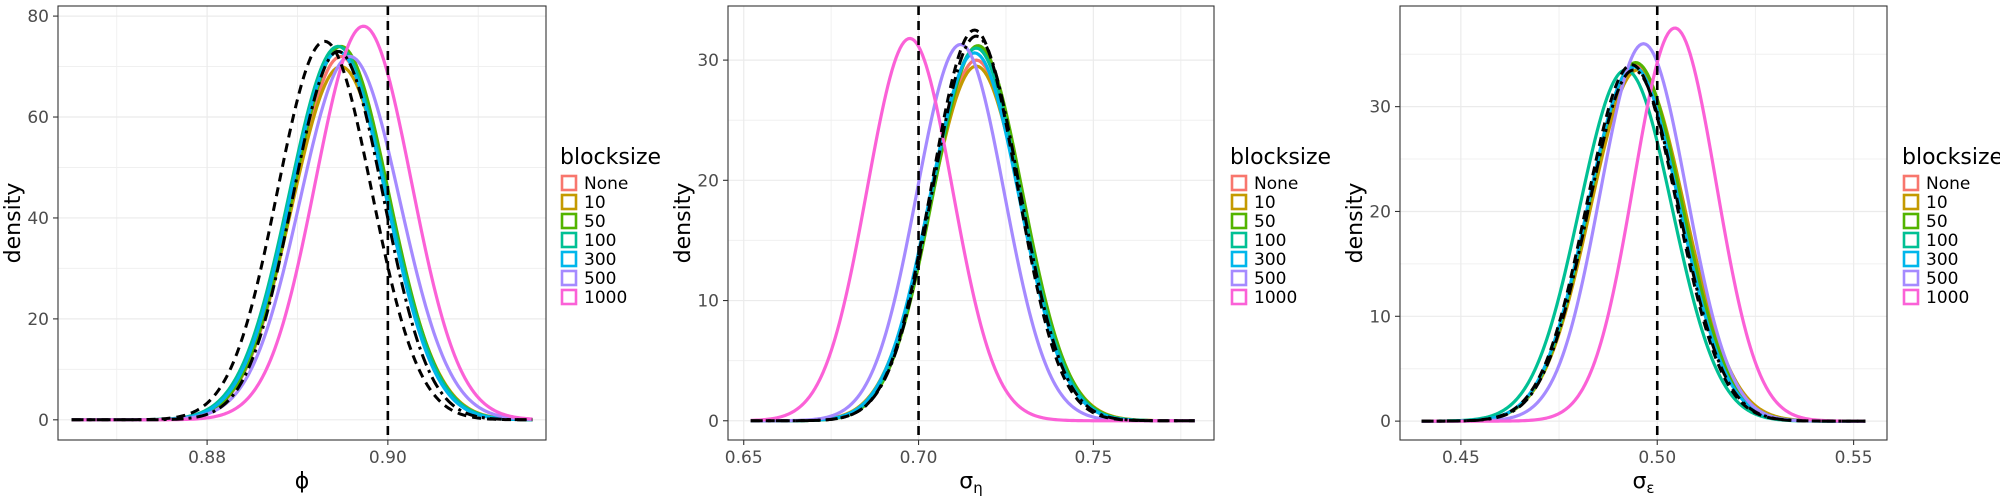 The image size is (2000, 500). Describe the element at coordinates (1461, 458) in the screenshot. I see `x-tick-label: 0.45` at that location.